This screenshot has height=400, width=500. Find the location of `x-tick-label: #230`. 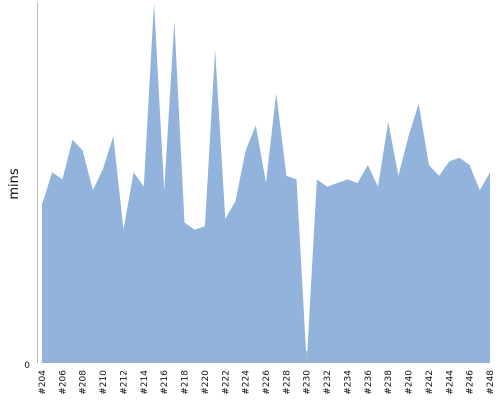

x-tick-label: #230 is located at coordinates (308, 382).